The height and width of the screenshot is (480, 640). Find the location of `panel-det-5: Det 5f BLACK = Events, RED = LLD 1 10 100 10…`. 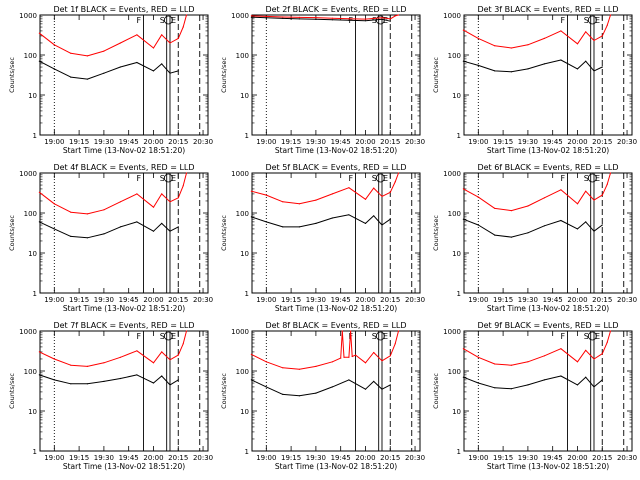

panel-det-5: Det 5f BLACK = Events, RED = LLD 1 10 100 10… is located at coordinates (322, 238).